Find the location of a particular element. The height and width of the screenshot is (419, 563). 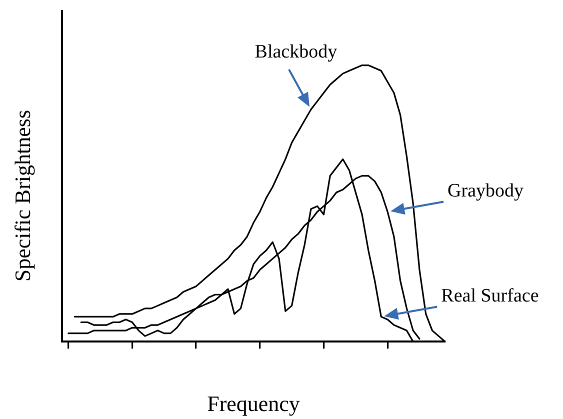

series-label: Blackbody is located at coordinates (296, 51).